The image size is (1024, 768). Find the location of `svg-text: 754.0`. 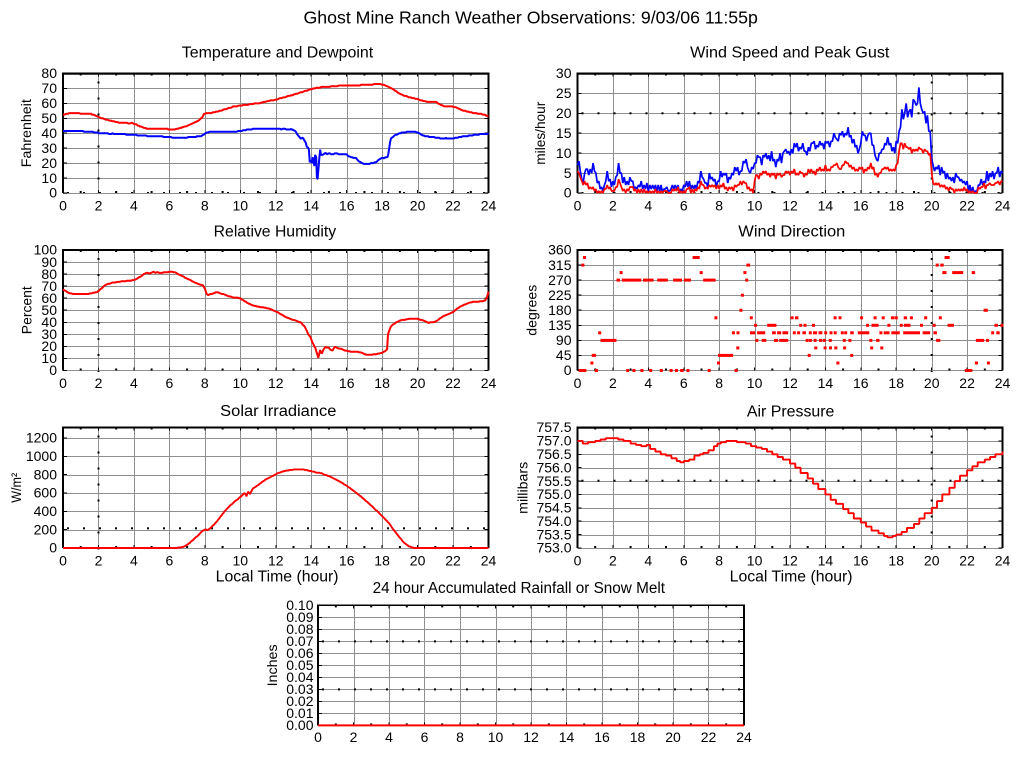

svg-text: 754.0 is located at coordinates (553, 521).